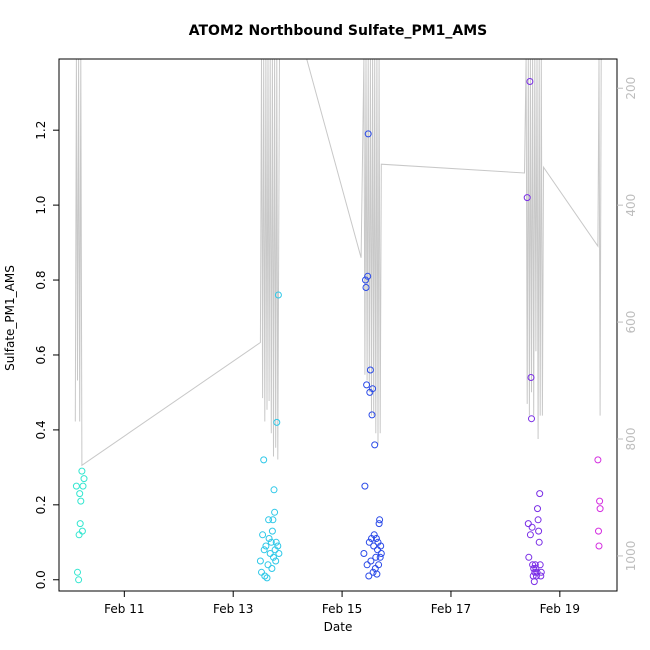 The image size is (650, 650). Describe the element at coordinates (631, 439) in the screenshot. I see `right-tick-label: 800` at that location.